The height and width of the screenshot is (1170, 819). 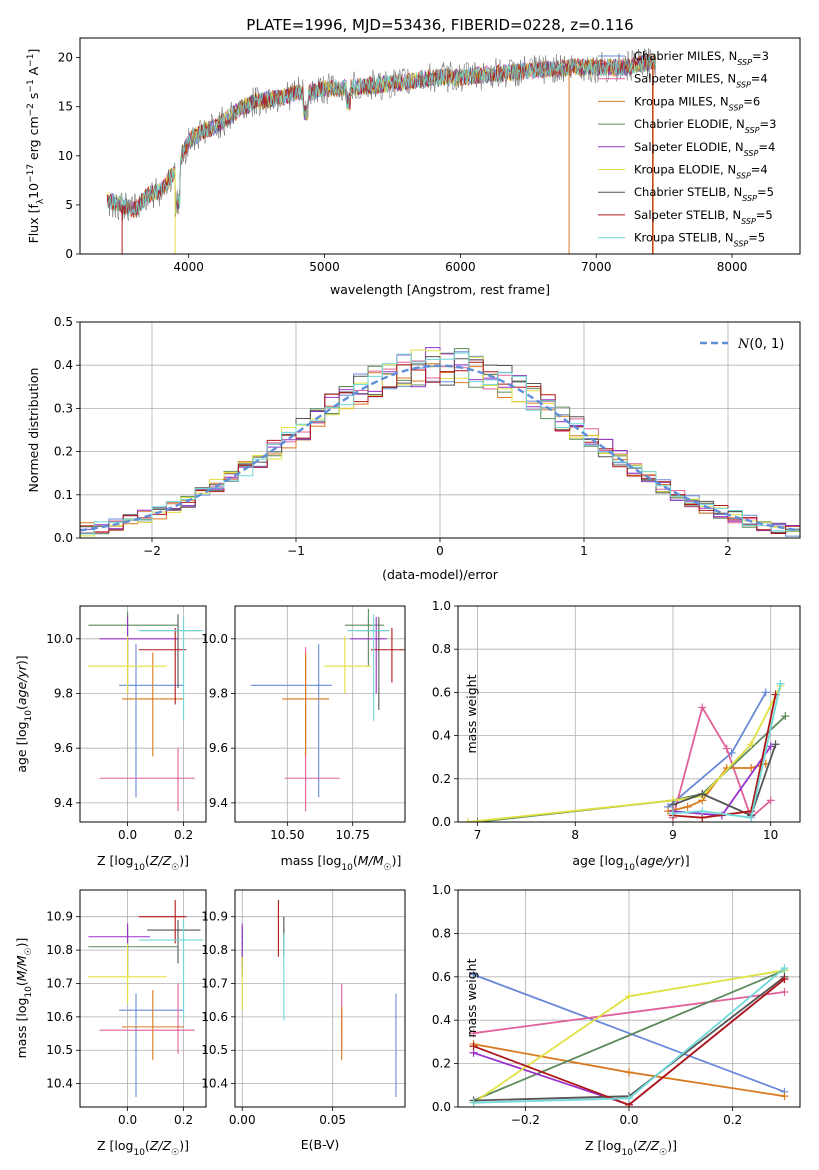 I want to click on y-axis-label: age [log10(age/yr)], so click(x=24, y=713).